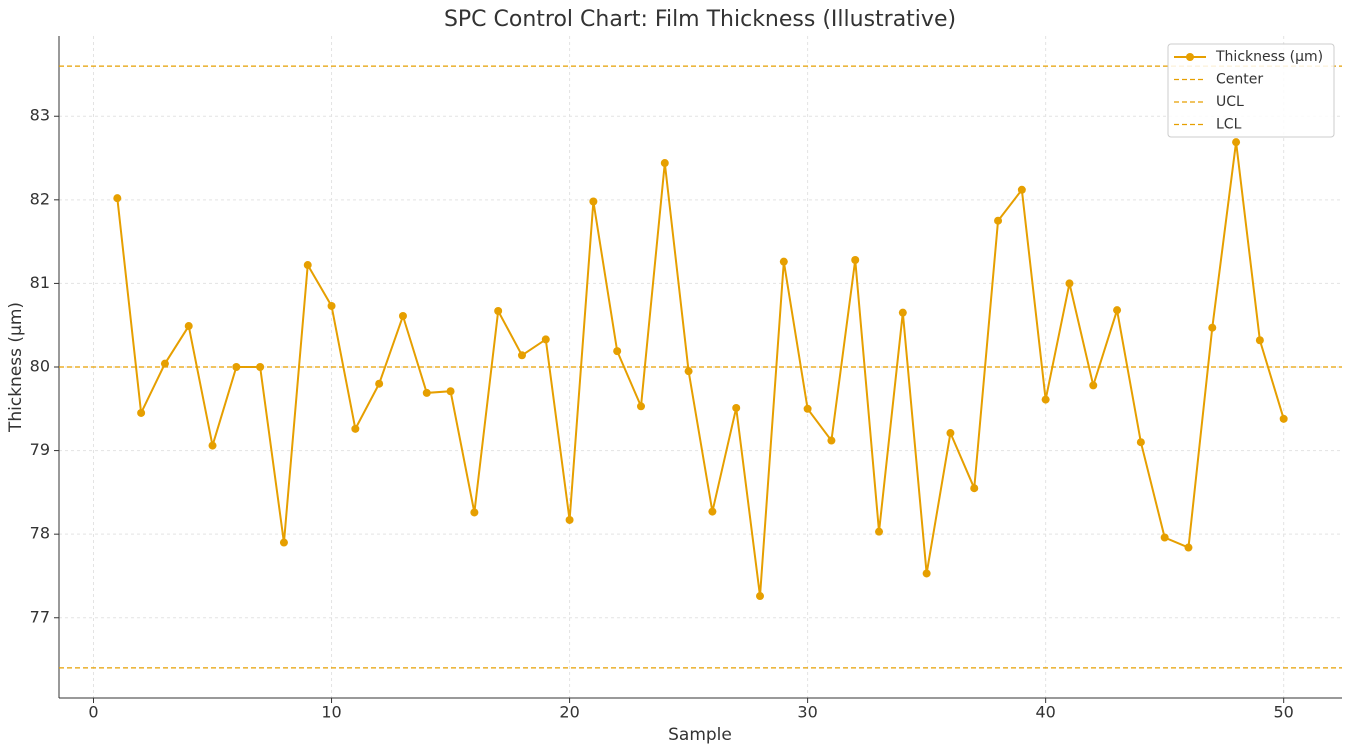 The height and width of the screenshot is (746, 1357). Describe the element at coordinates (16, 367) in the screenshot. I see `y-axis-label: Thickness (µm)` at that location.